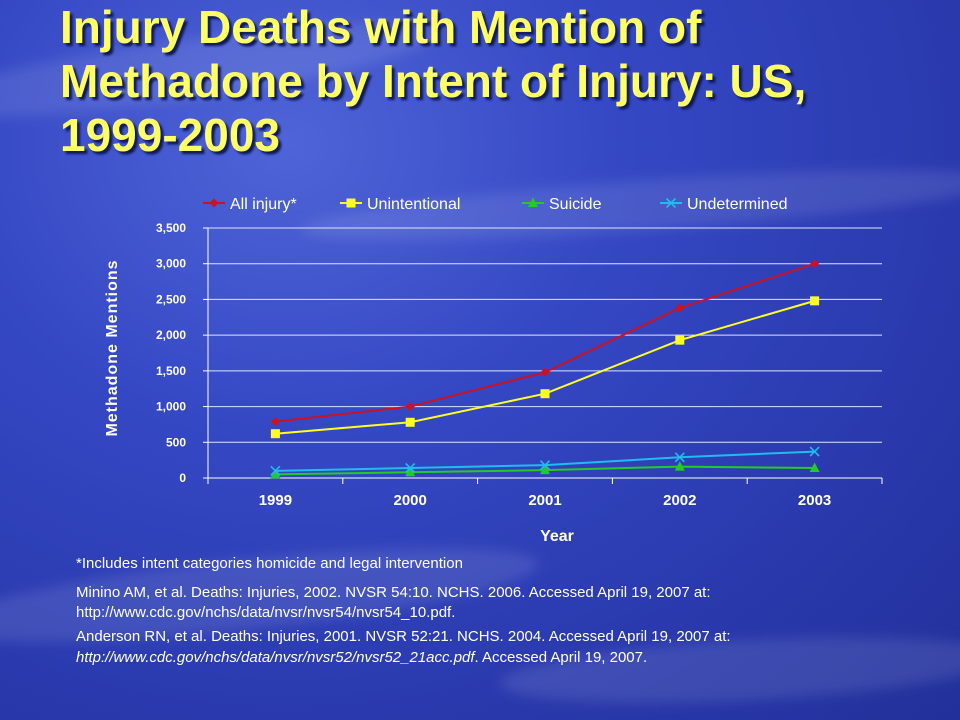 Image resolution: width=960 pixels, height=720 pixels. I want to click on y-tick-label: 2,000, so click(171, 335).